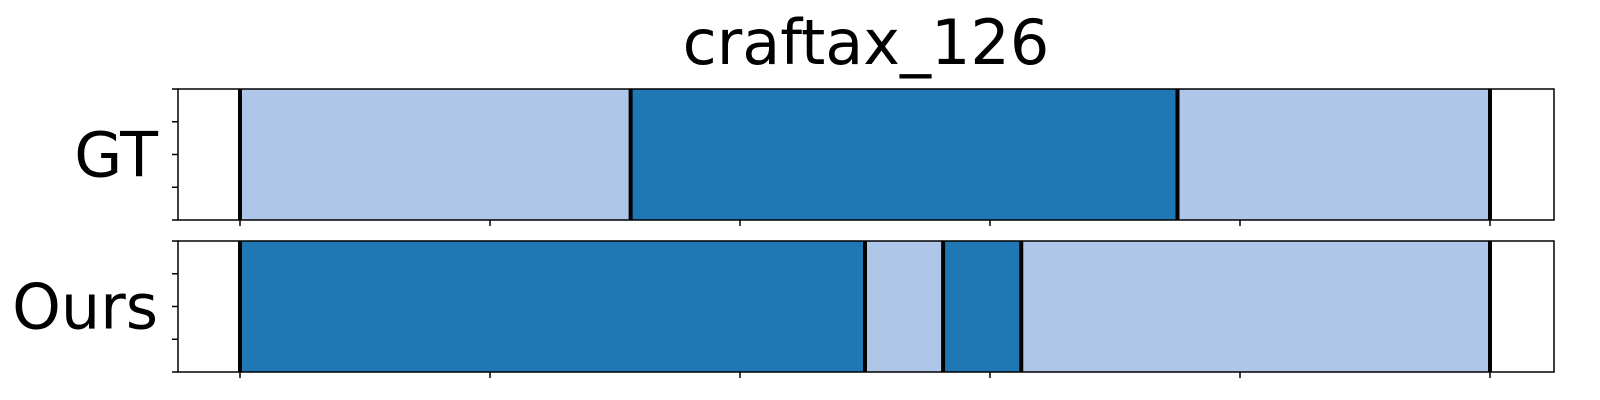 The width and height of the screenshot is (1600, 400). I want to click on row-ours-label: Ours, so click(85, 307).